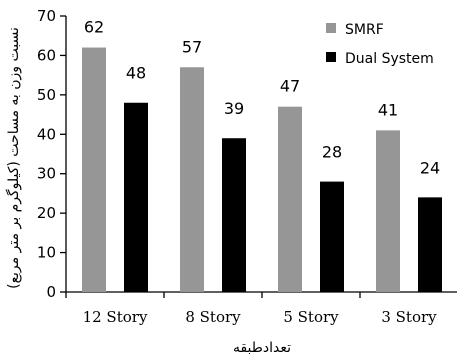 This screenshot has width=457, height=355. I want to click on x-tick-label: 12 Story, so click(115, 317).